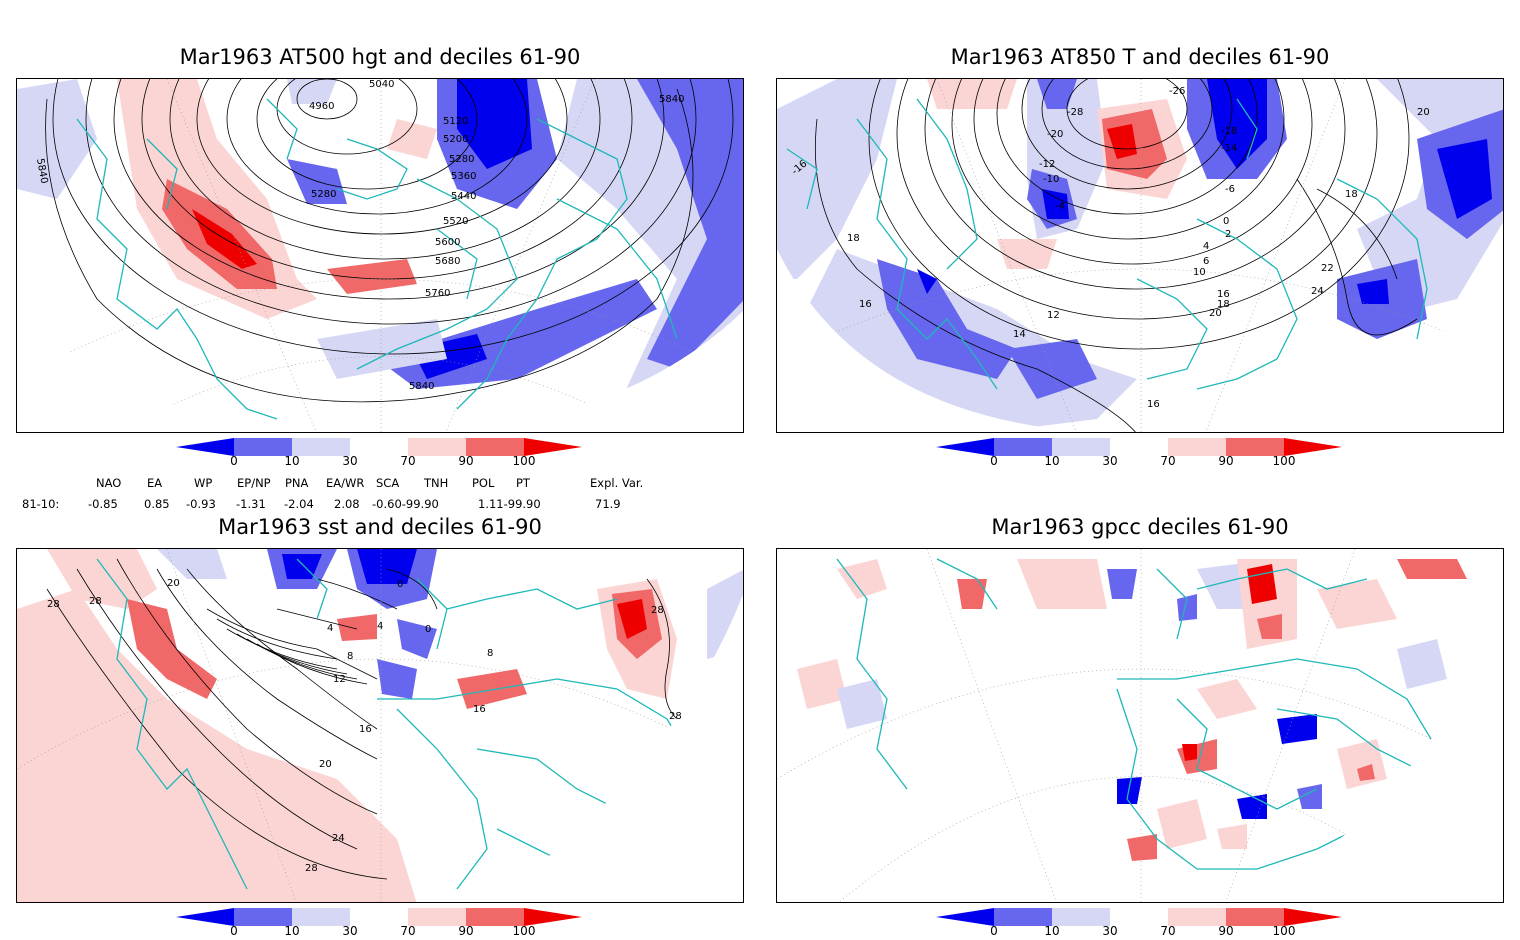  I want to click on index-value: -2.04, so click(299, 504).